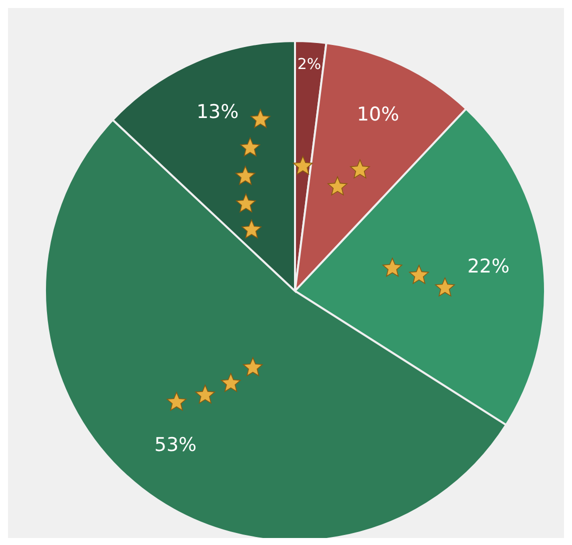 The height and width of the screenshot is (545, 572). Describe the element at coordinates (488, 267) in the screenshot. I see `data-label: 22%` at that location.